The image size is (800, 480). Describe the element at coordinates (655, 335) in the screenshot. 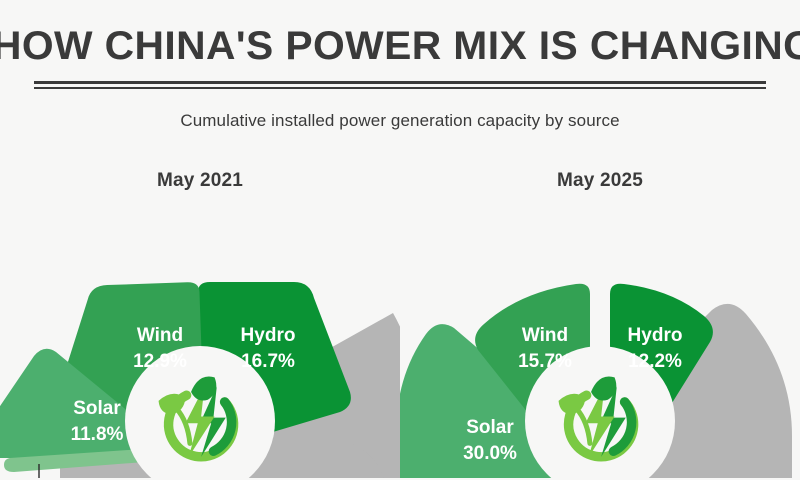

I see `segment-label-hydro-name-2025: Hydro` at that location.